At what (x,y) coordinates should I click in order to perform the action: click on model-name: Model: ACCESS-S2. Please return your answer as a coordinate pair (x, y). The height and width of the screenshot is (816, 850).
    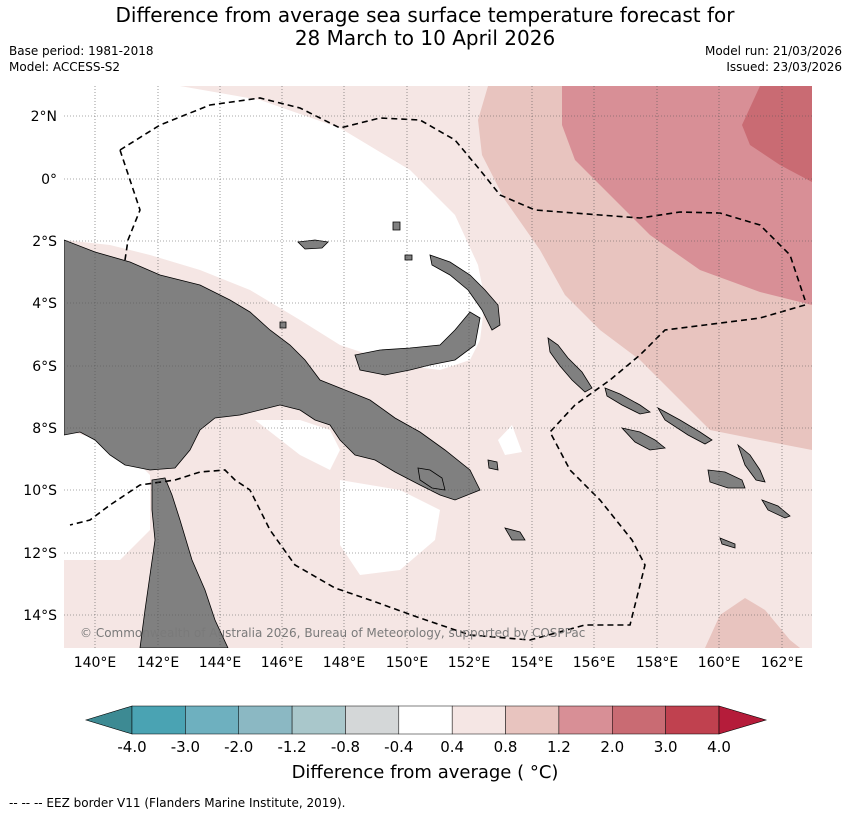
    Looking at the image, I should click on (65, 67).